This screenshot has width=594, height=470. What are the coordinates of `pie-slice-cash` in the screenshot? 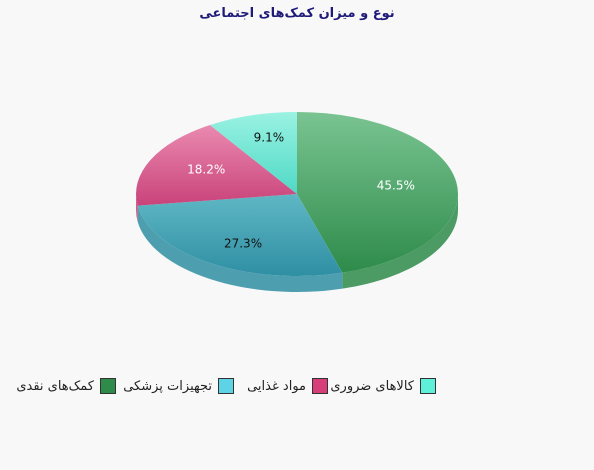 It's located at (378, 192).